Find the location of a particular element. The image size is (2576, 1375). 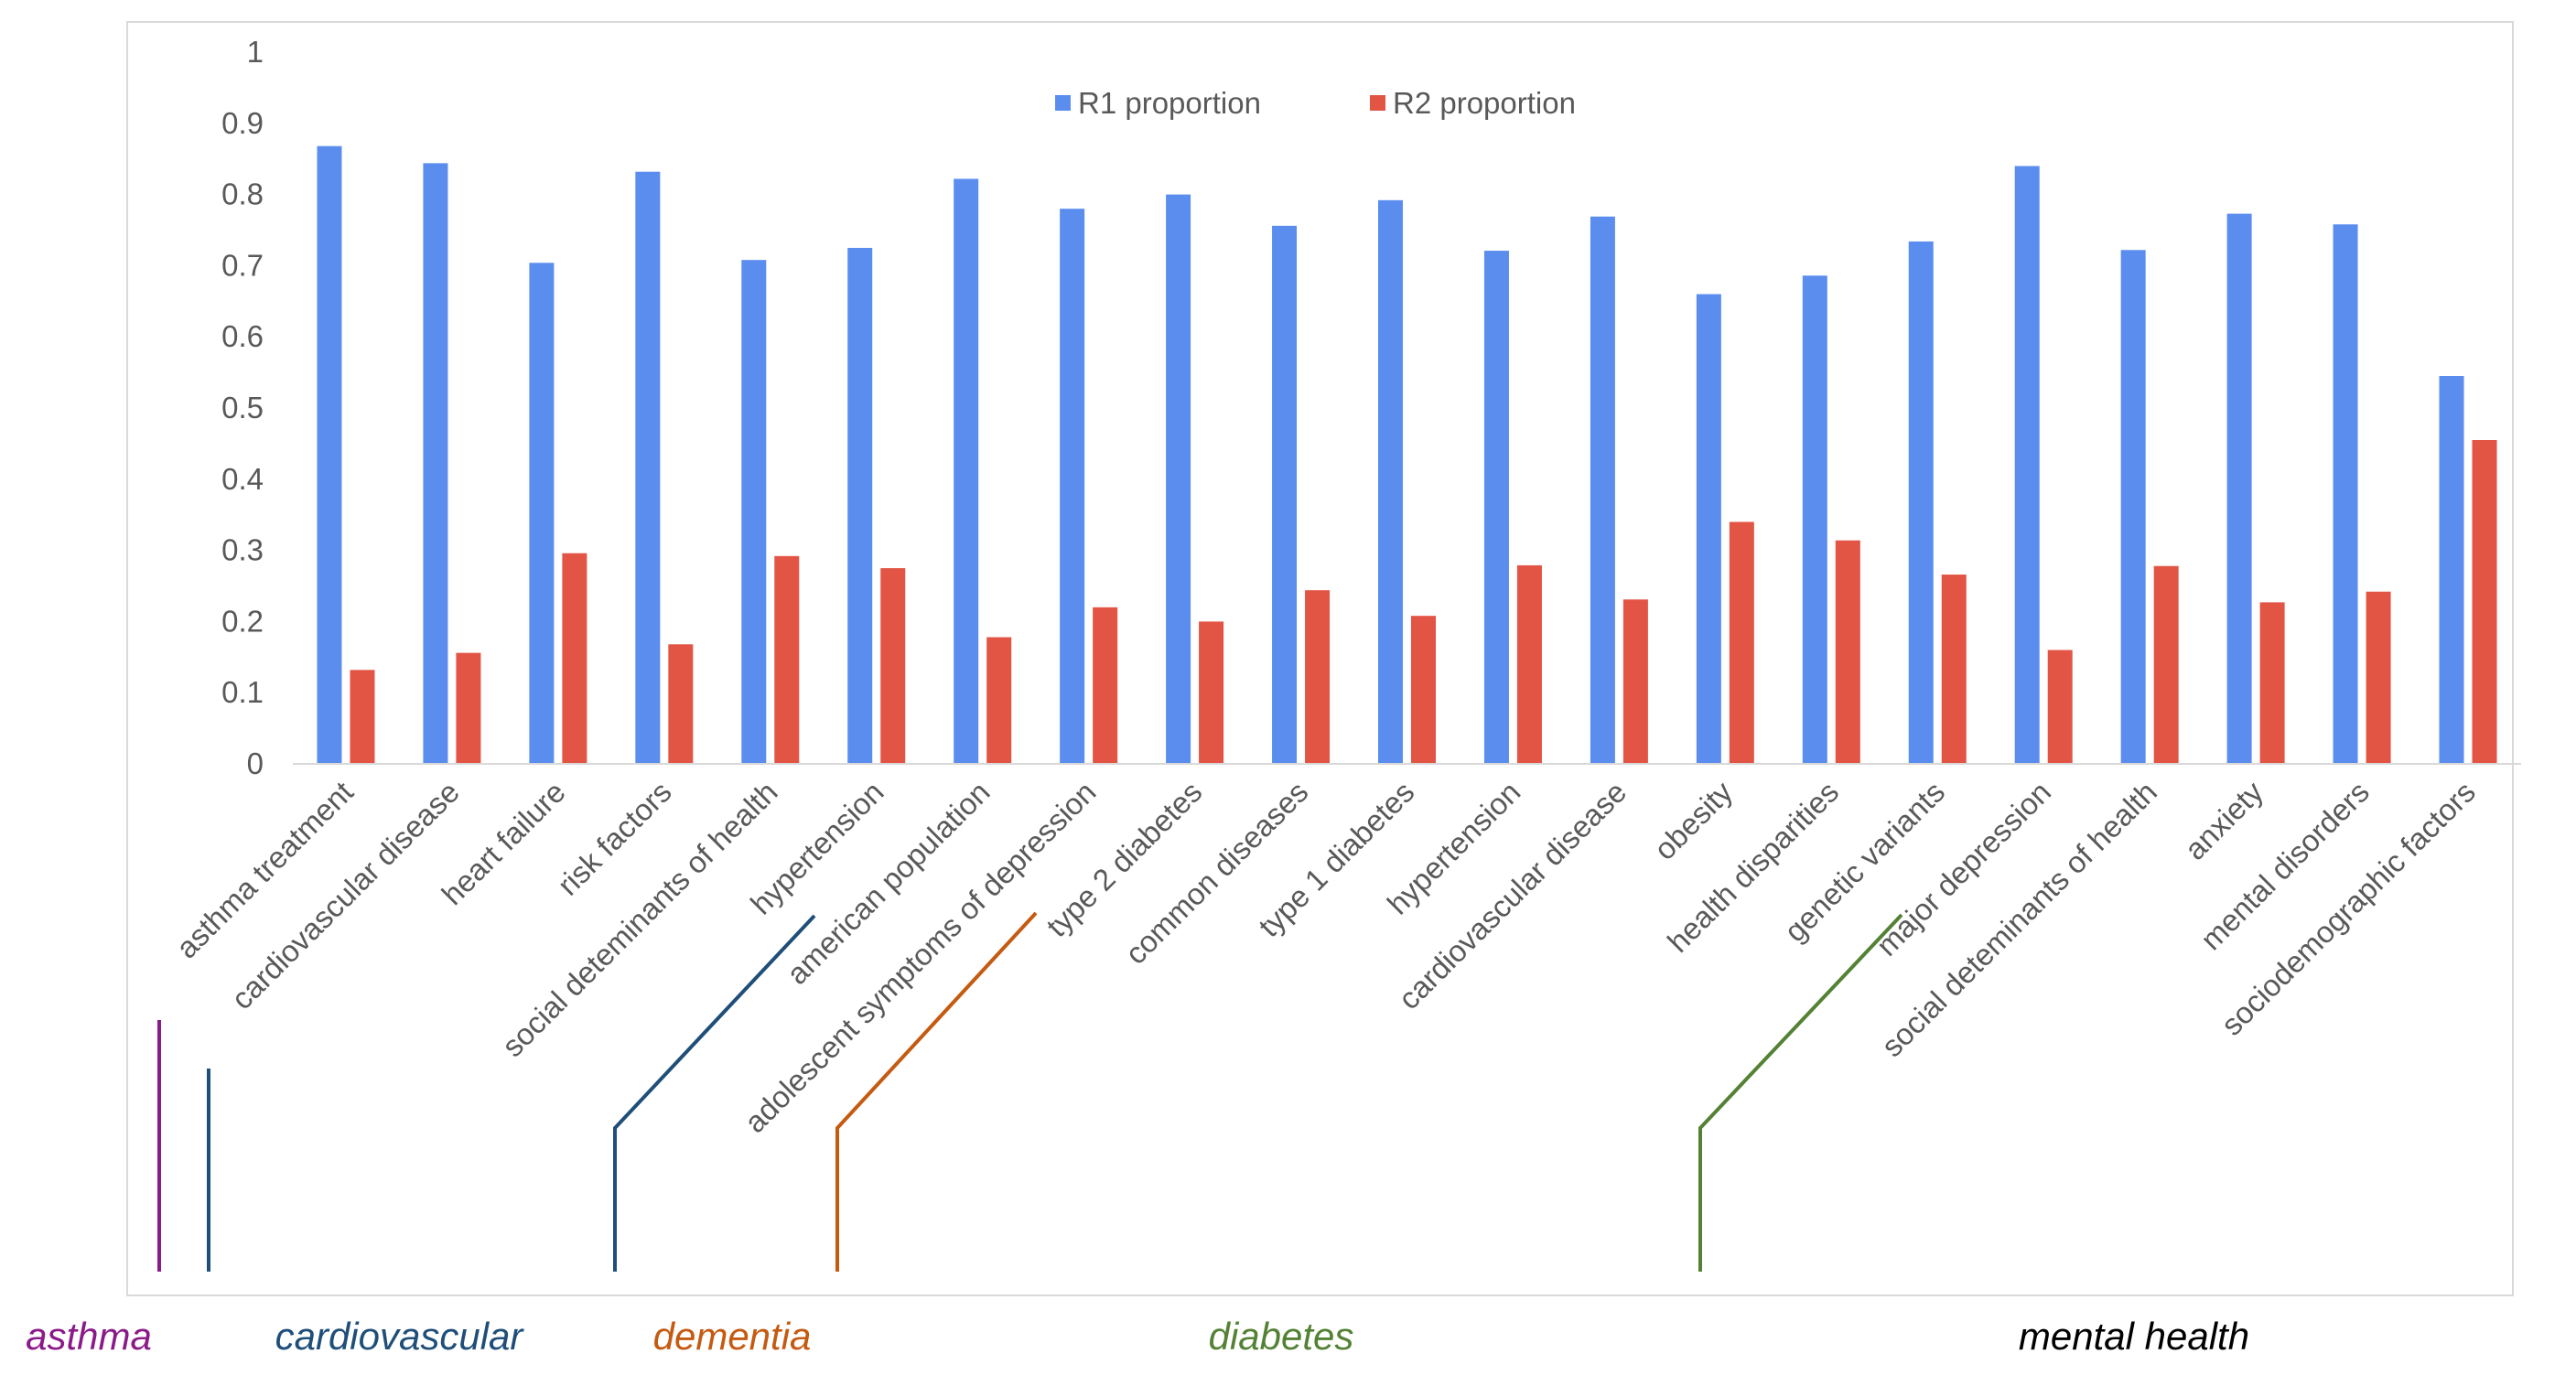

y-tick-label: 0.6 is located at coordinates (242, 336).